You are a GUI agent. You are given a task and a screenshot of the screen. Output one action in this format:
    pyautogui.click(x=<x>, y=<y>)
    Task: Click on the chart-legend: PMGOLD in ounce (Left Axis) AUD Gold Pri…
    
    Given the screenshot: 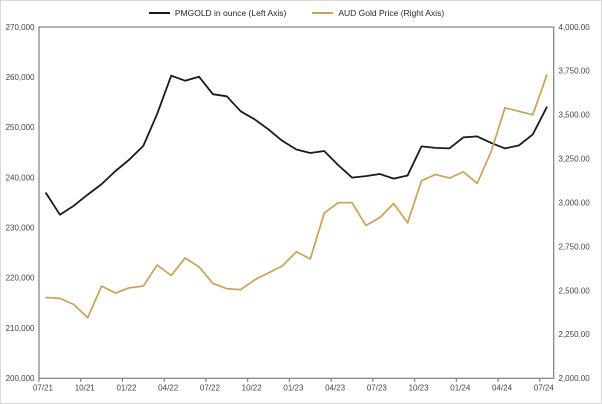 What is the action you would take?
    pyautogui.click(x=296, y=13)
    